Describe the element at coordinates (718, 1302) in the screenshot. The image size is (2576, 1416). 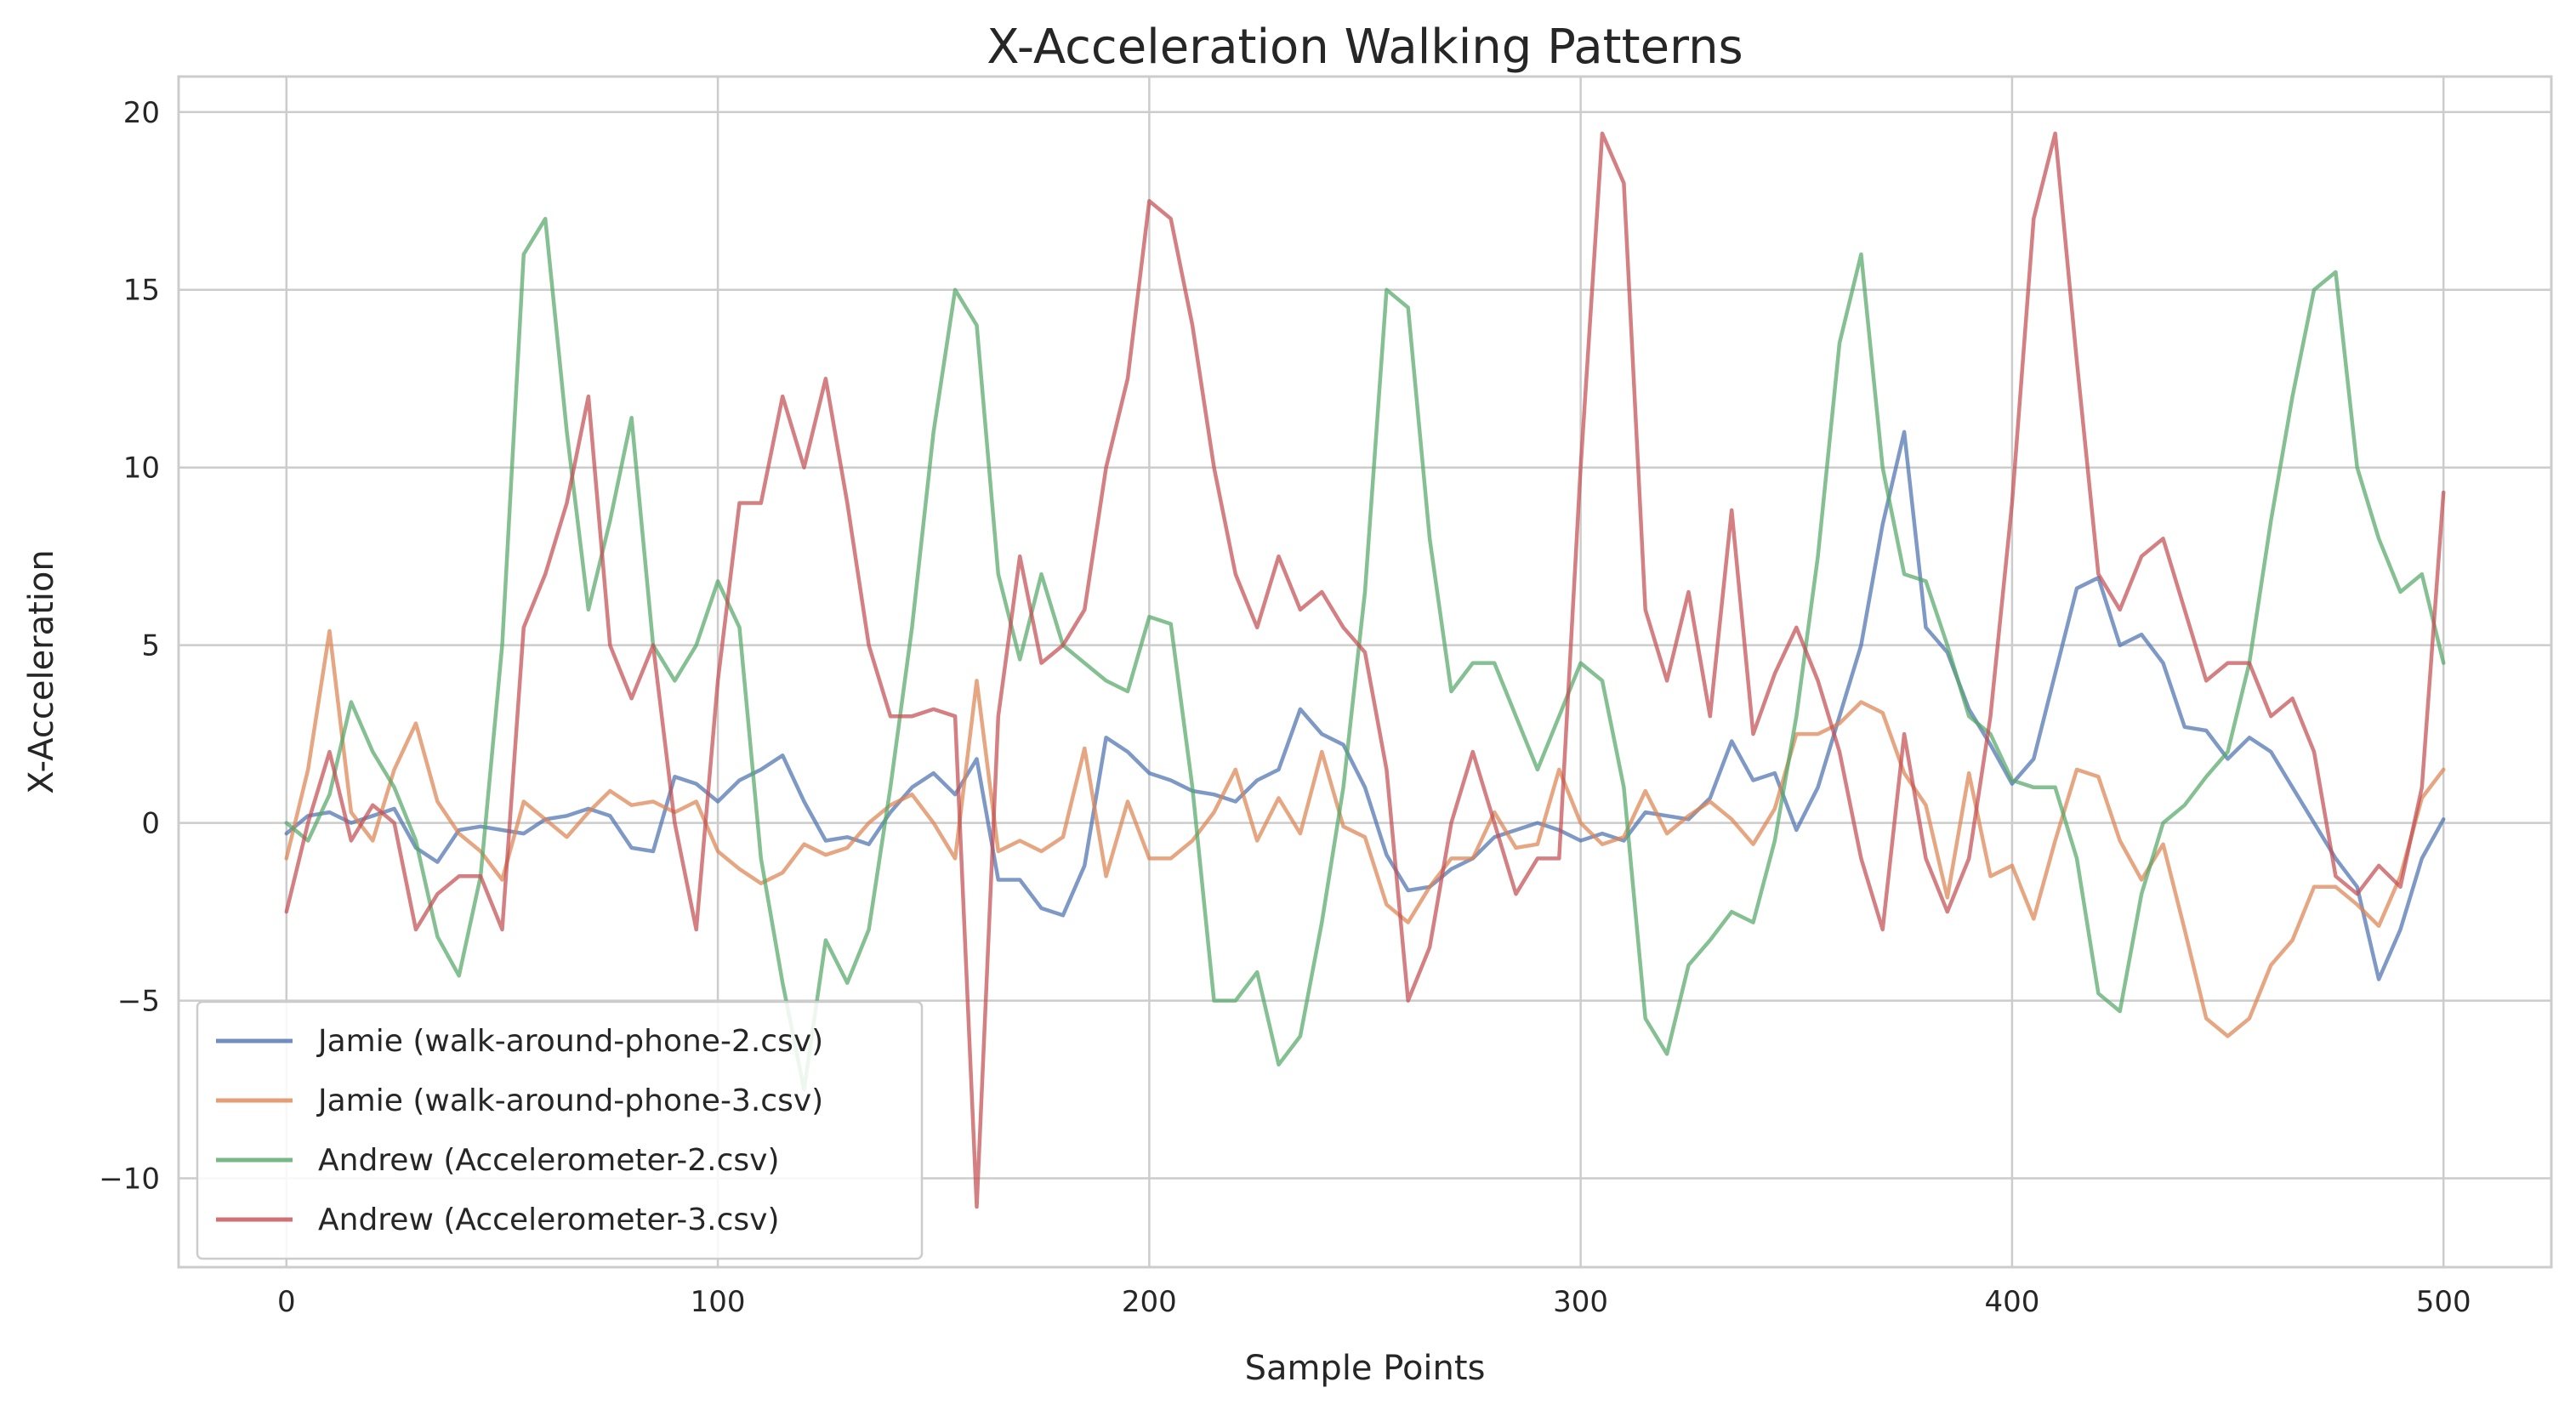
I see `x-tick-label: 100` at that location.